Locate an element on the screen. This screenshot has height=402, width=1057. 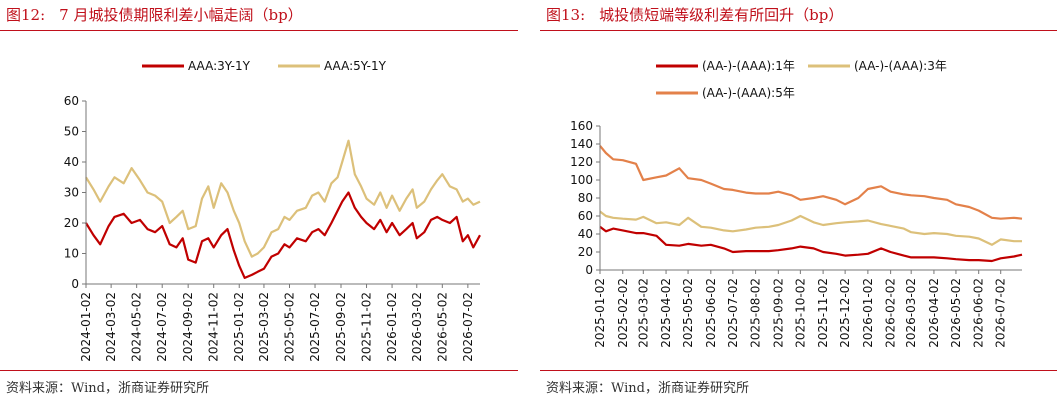
y-tick-label: 120 is located at coordinates (581, 162).